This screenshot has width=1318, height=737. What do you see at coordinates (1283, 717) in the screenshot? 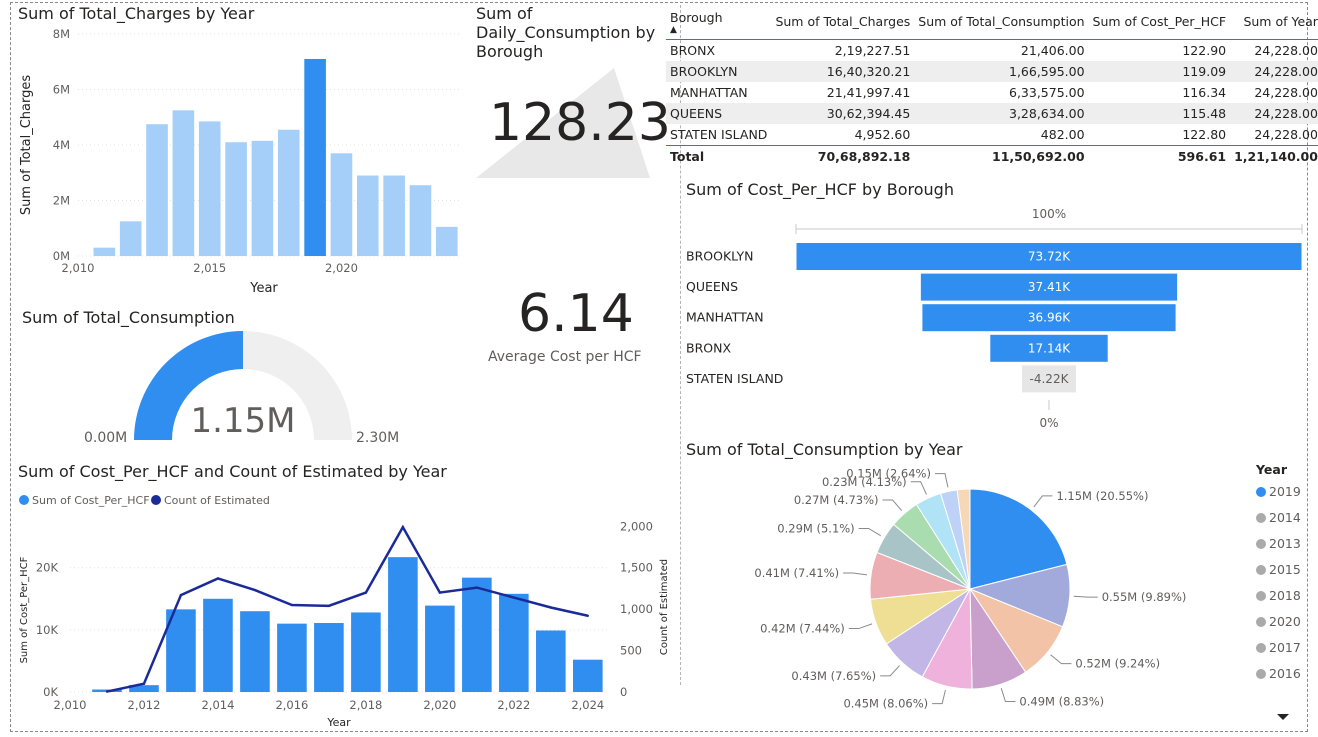
I see `legend-scroll-down-icon` at bounding box center [1283, 717].